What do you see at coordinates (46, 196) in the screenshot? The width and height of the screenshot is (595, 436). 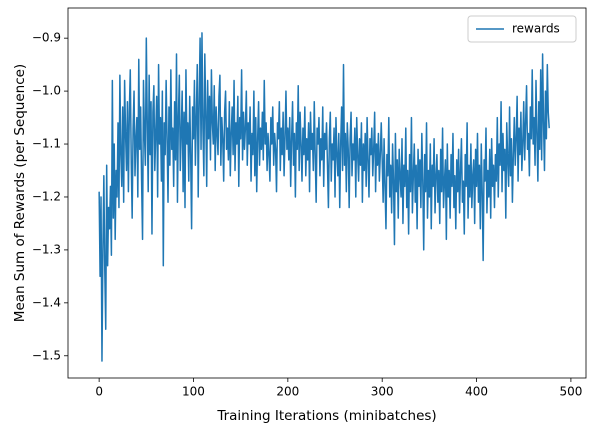 I see `y-tick-label: −1.2` at bounding box center [46, 196].